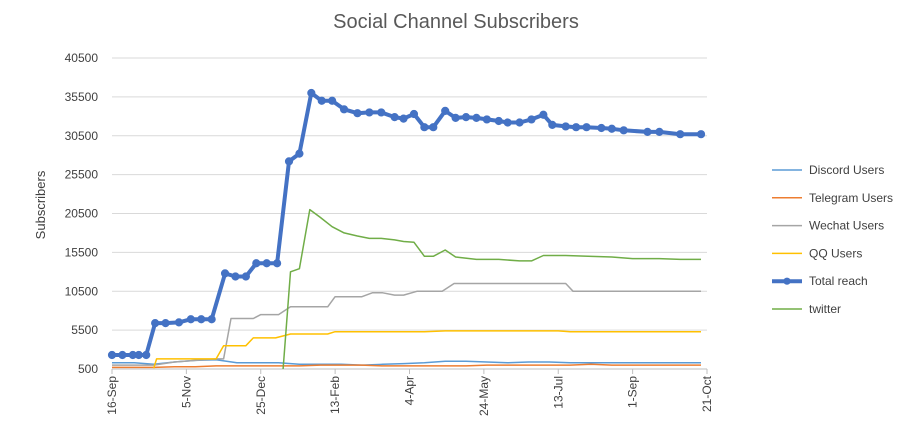  I want to click on y-tick-label: 20500, so click(82, 214).